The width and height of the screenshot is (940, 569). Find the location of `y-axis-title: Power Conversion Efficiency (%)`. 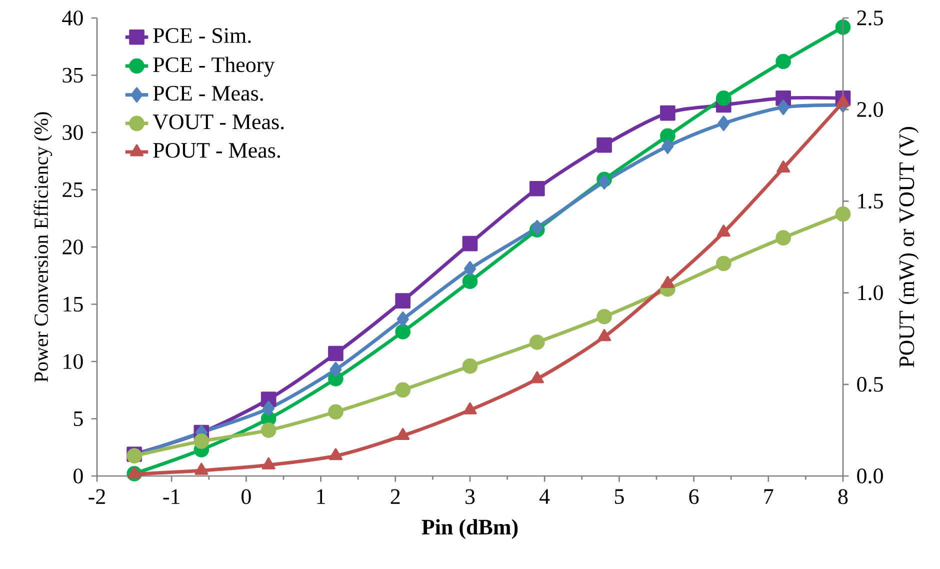

y-axis-title: Power Conversion Efficiency (%) is located at coordinates (43, 247).